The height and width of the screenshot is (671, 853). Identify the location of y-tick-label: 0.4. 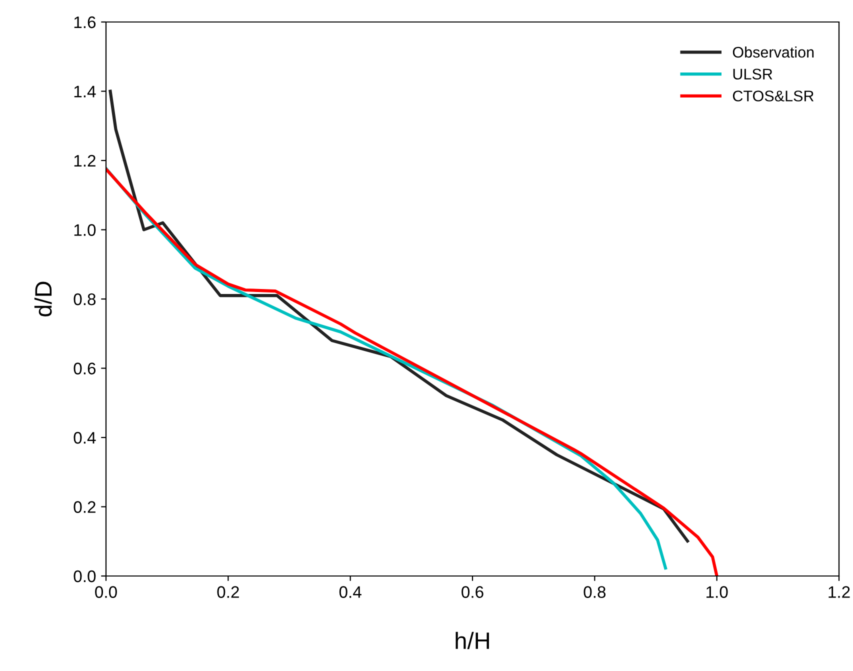
(85, 438).